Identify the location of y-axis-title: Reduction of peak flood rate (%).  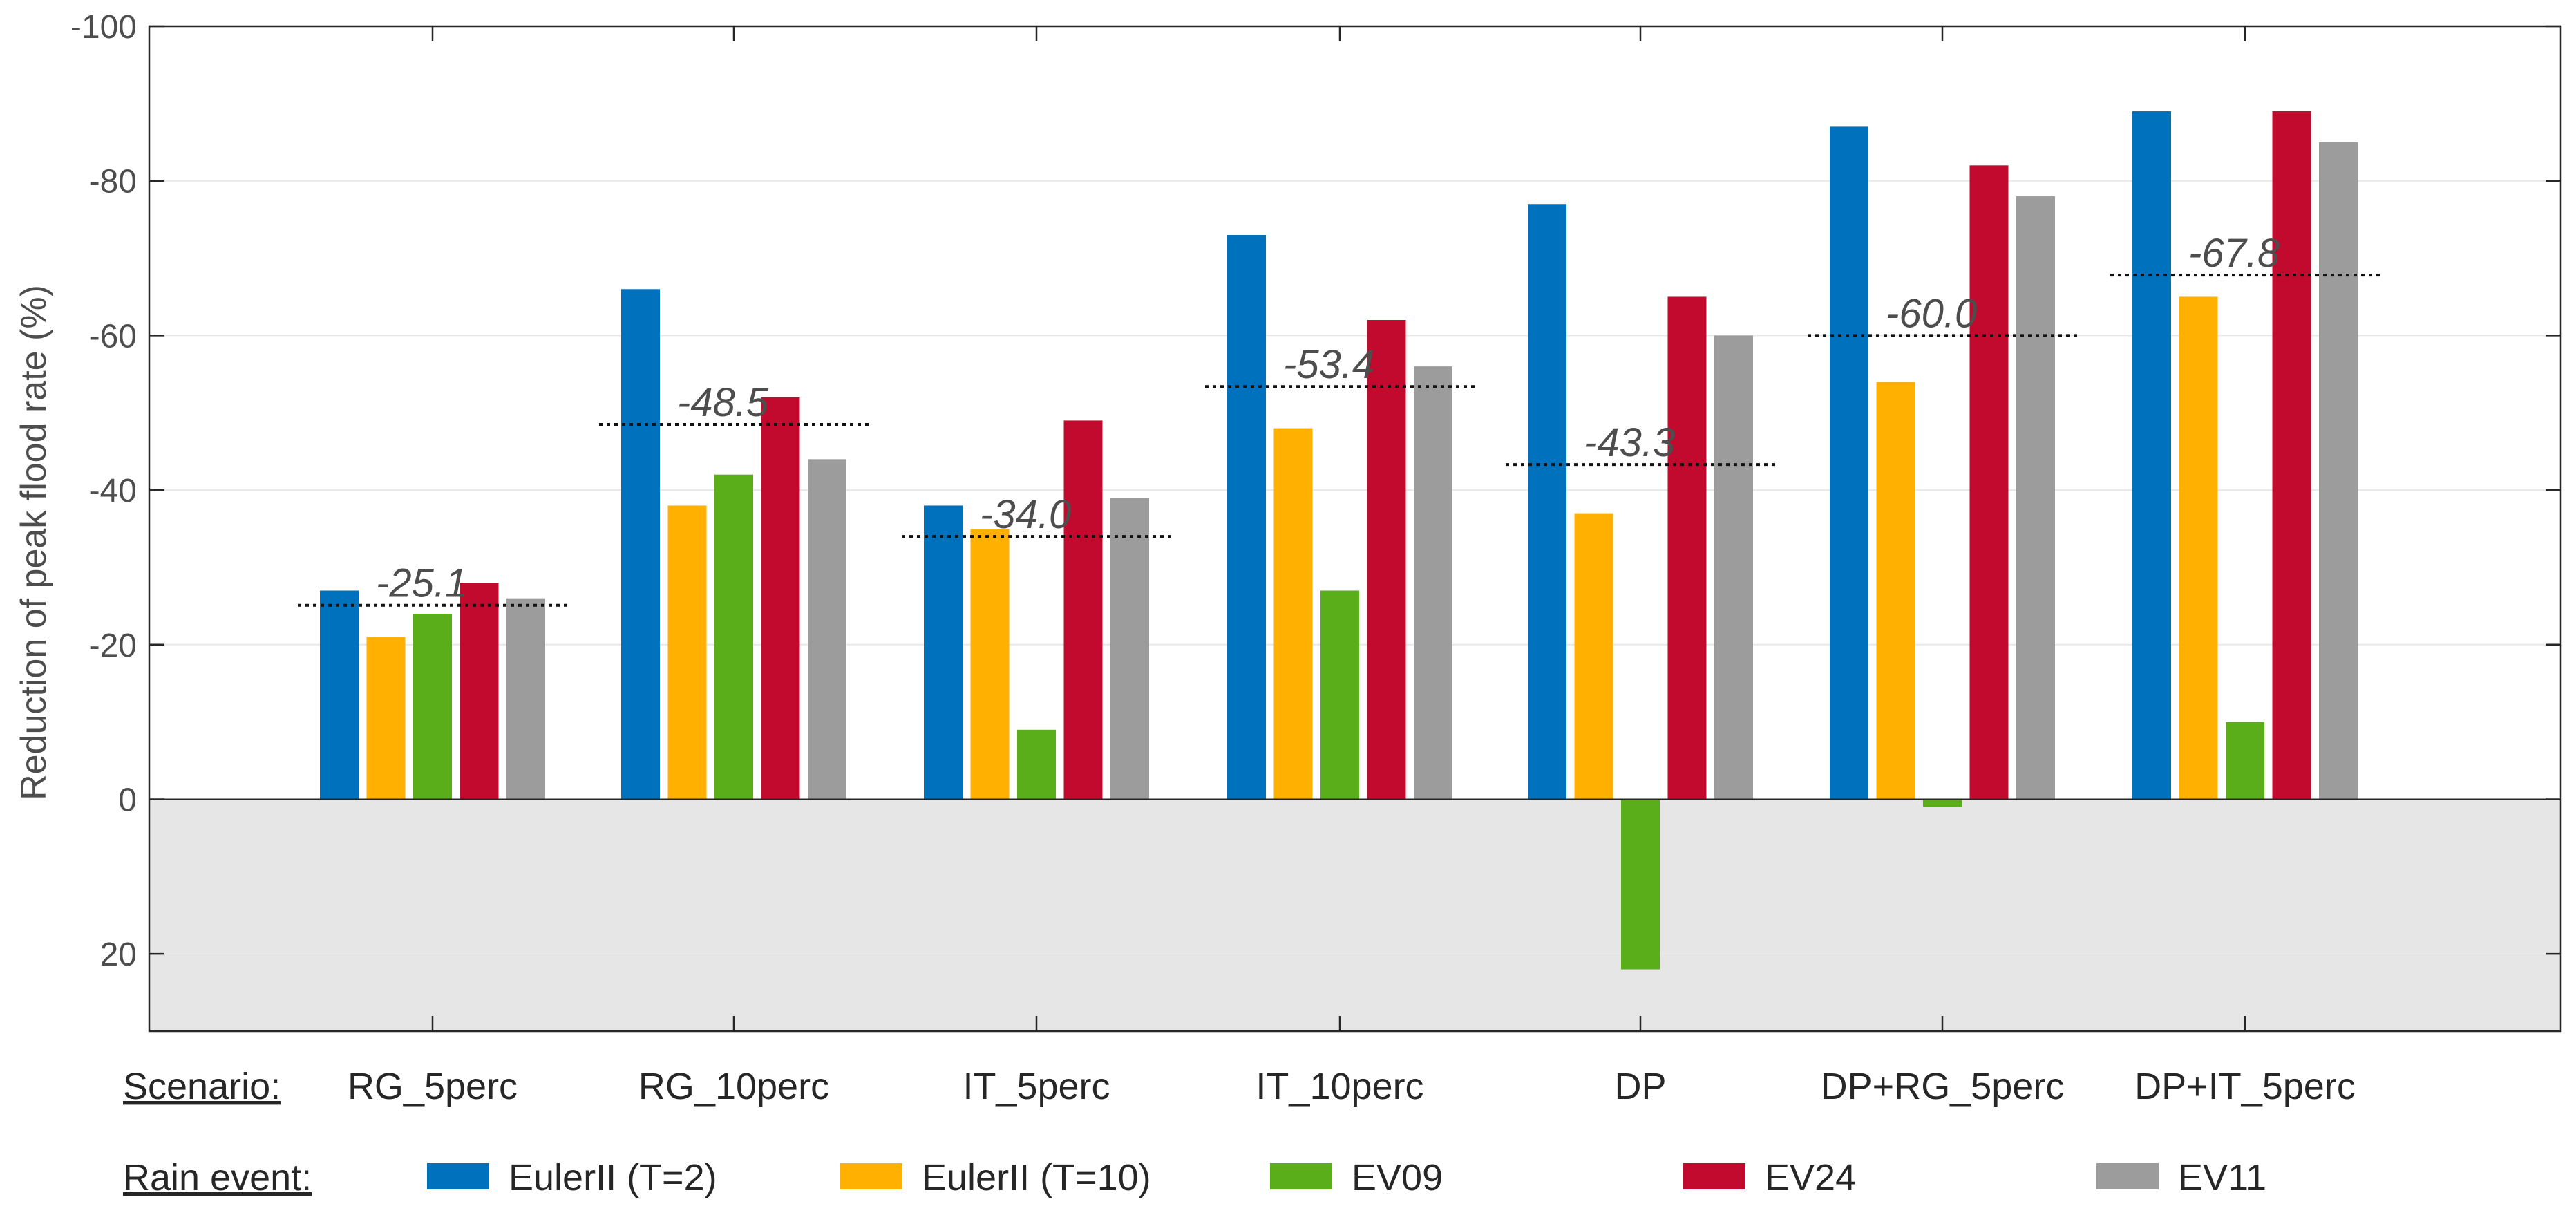
(34, 542).